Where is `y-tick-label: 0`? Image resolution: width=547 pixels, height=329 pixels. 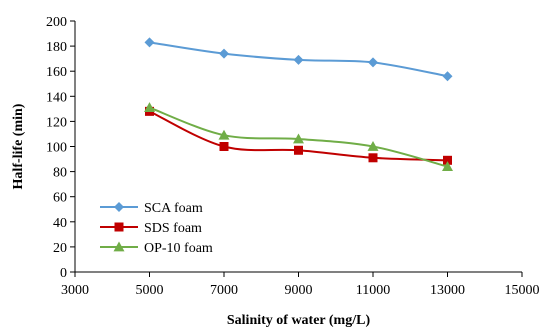 y-tick-label: 0 is located at coordinates (63, 273).